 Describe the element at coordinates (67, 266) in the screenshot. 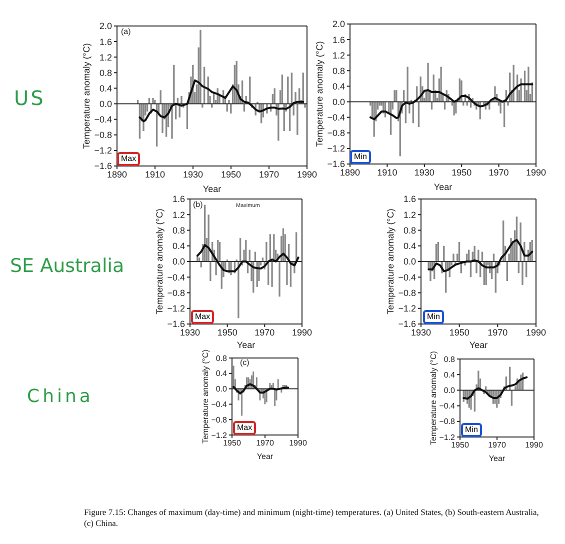

I see `text: SE Australia` at that location.